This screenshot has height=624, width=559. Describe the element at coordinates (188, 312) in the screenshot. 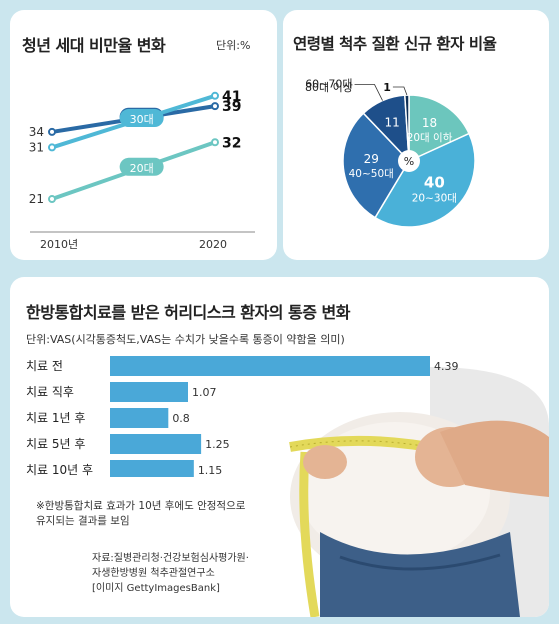

I see `bar-chart-title: 한방통합치료를 받은 허리디스크 환자의 통증 변화` at that location.